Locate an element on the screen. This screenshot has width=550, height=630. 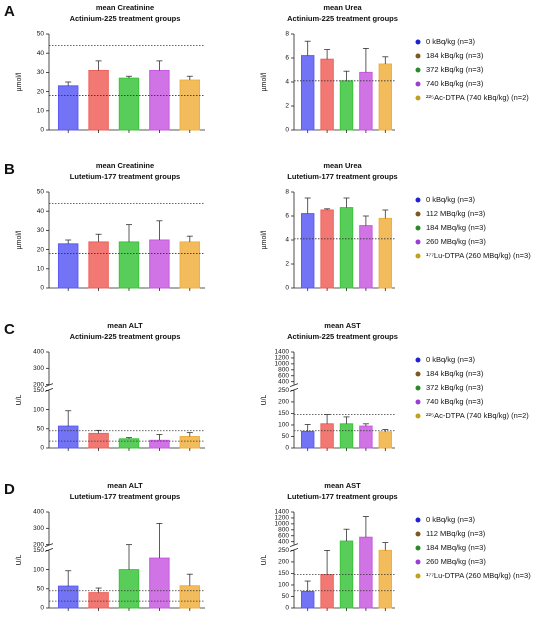
legend-entry: ²²⁵Ac-DTPA (740 kBq/kg) (n=2) is located at coordinates (477, 97).